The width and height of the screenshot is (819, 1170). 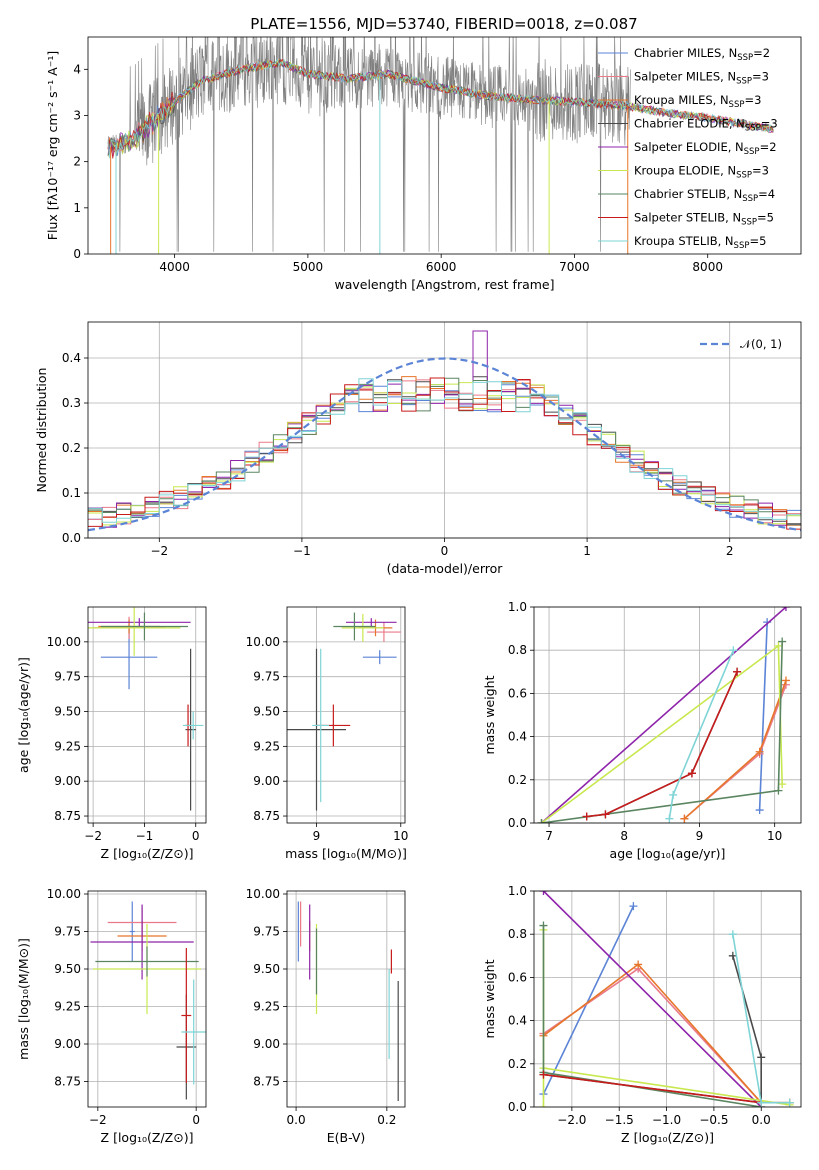 I want to click on x-tick-label: 2, so click(x=730, y=551).